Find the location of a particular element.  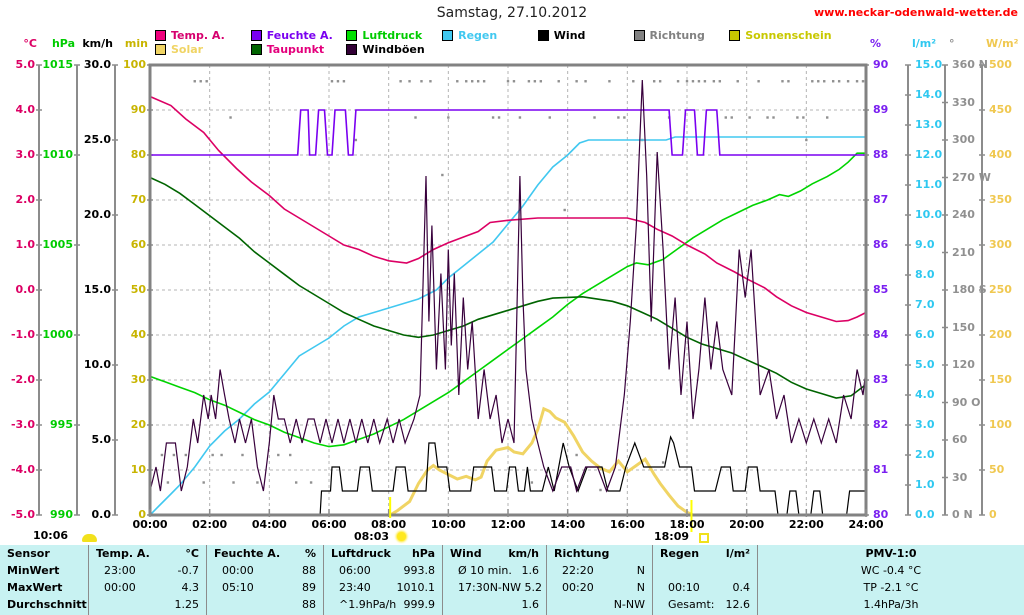

stats-col-header: PMV-1:0 is located at coordinates (891, 553).